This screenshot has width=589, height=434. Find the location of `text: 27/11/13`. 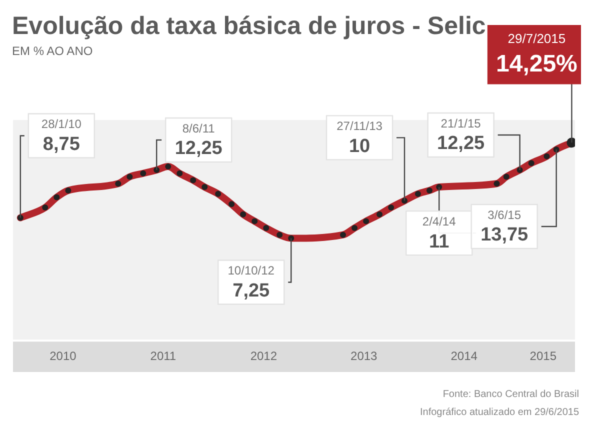

text: 27/11/13 is located at coordinates (359, 126).